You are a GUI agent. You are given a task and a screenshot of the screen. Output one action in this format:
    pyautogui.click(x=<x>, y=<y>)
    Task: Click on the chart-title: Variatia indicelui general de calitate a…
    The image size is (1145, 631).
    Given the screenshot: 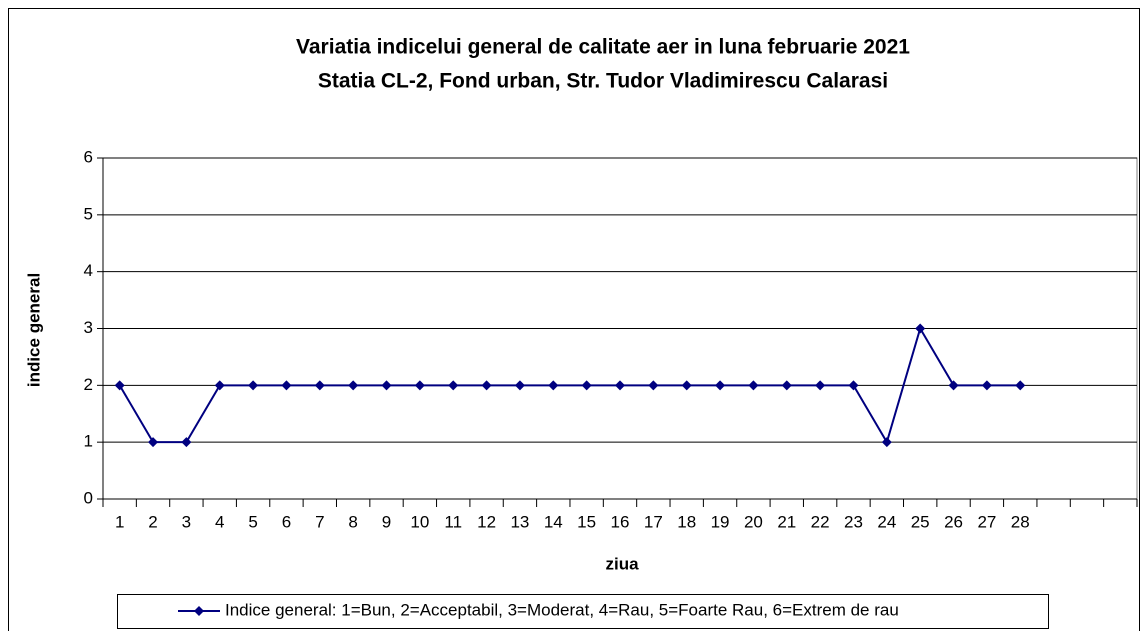 What is the action you would take?
    pyautogui.click(x=603, y=47)
    